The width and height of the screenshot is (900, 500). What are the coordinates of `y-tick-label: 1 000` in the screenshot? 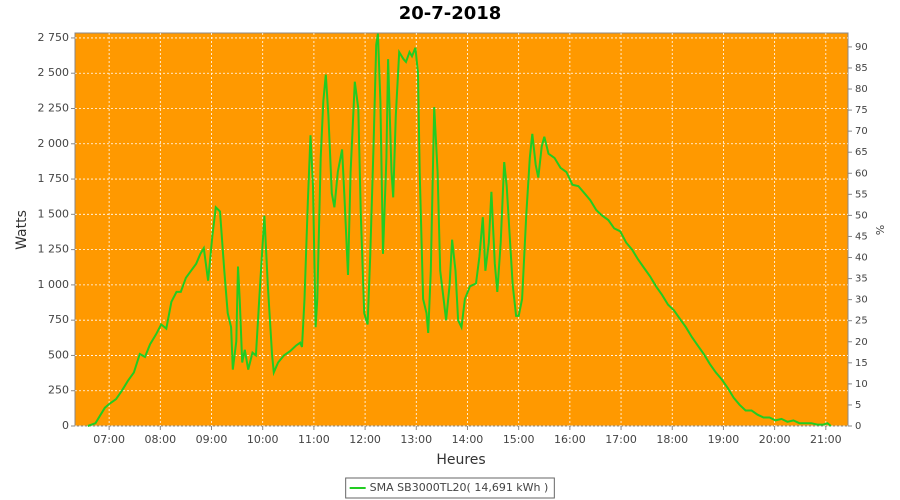 It's located at (54, 284).